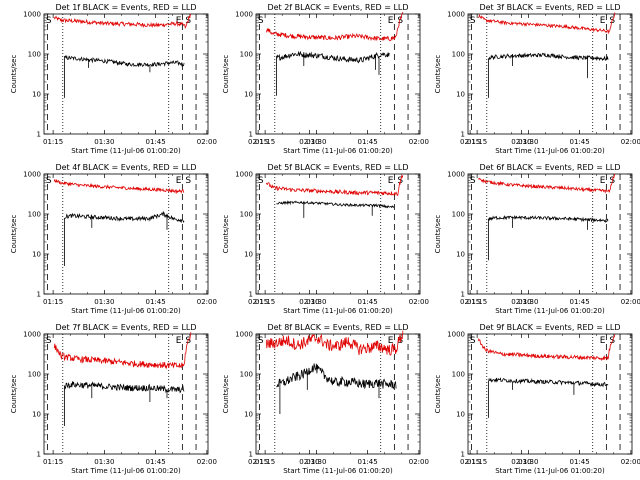  I want to click on chart-title: Det 7f BLACK = Events, RED = LLD, so click(125, 327).